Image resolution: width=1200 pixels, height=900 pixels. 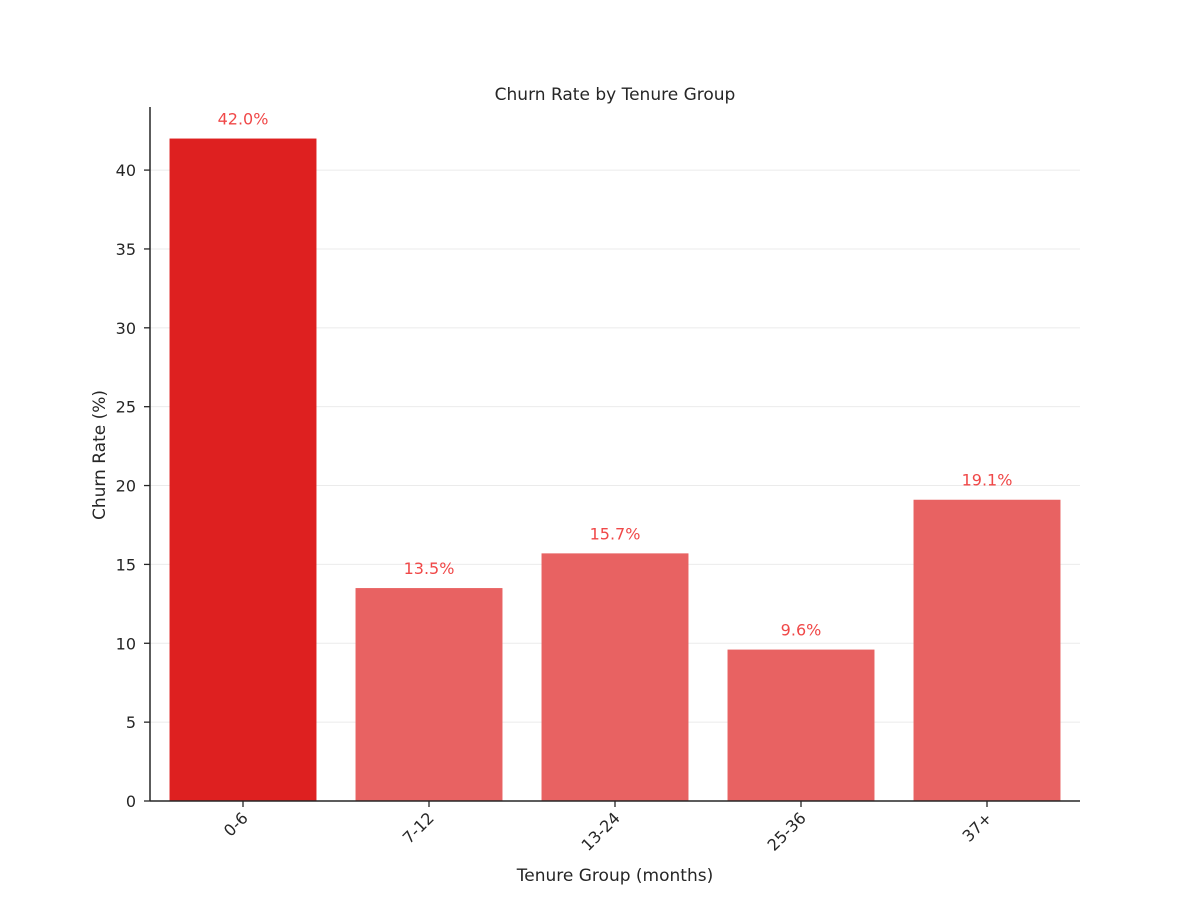 I want to click on bar-37+, so click(x=987, y=650).